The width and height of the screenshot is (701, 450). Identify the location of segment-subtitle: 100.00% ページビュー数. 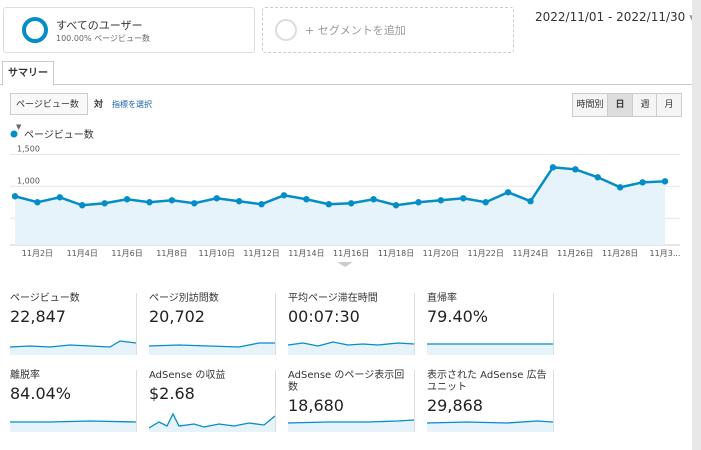
(103, 38).